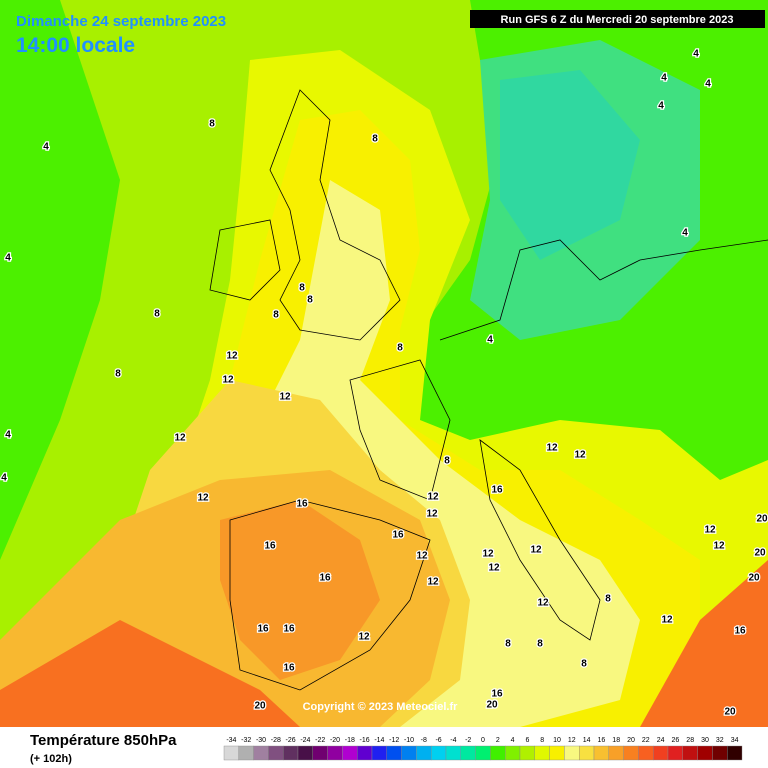  What do you see at coordinates (75, 45) in the screenshot?
I see `time: 14:00 locale` at bounding box center [75, 45].